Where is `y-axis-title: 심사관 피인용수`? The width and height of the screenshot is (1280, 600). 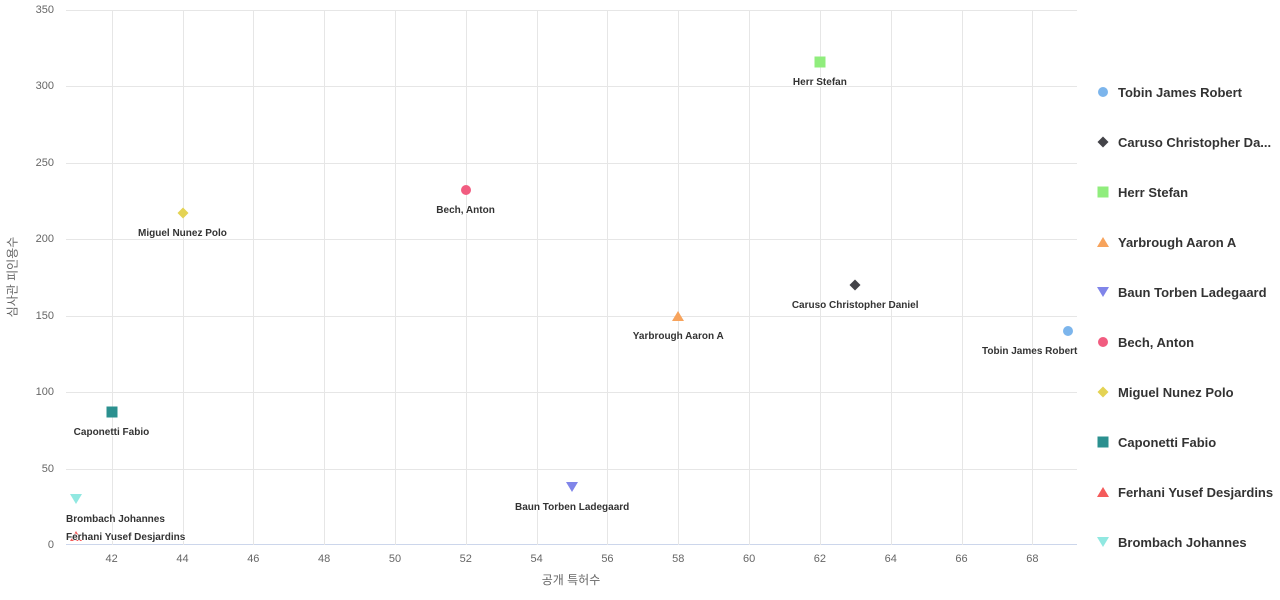 y-axis-title: 심사관 피인용수 is located at coordinates (12, 277).